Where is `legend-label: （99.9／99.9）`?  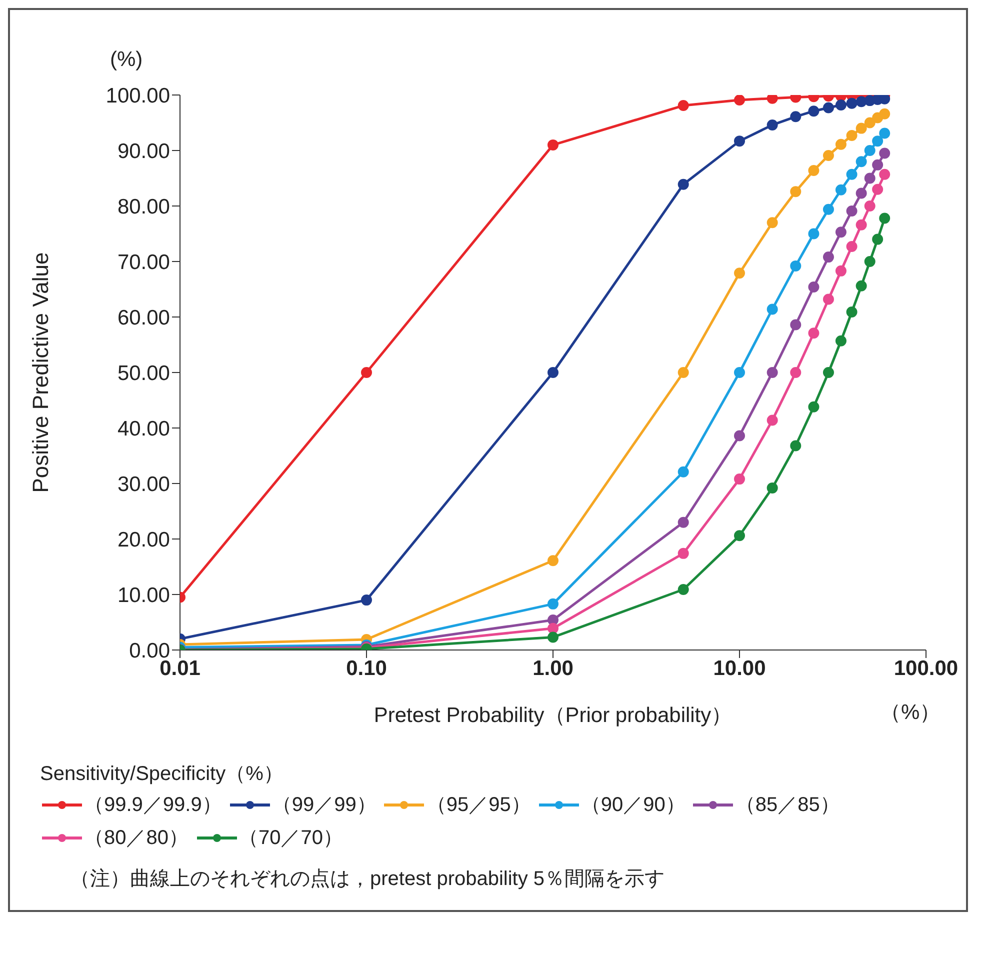 legend-label: （99.9／99.9） is located at coordinates (153, 805).